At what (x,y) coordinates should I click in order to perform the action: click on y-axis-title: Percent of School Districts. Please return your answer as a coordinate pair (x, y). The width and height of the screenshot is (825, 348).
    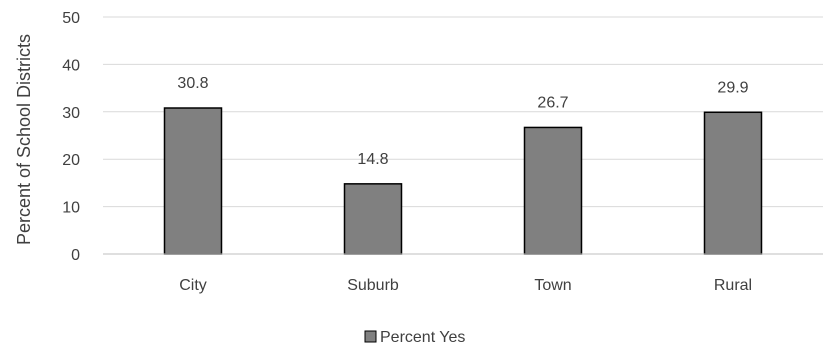
    Looking at the image, I should click on (24, 139).